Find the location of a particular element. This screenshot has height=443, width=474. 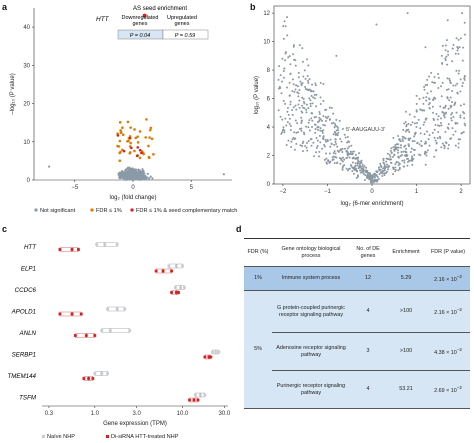

a-point-seed is located at coordinates (130, 138).